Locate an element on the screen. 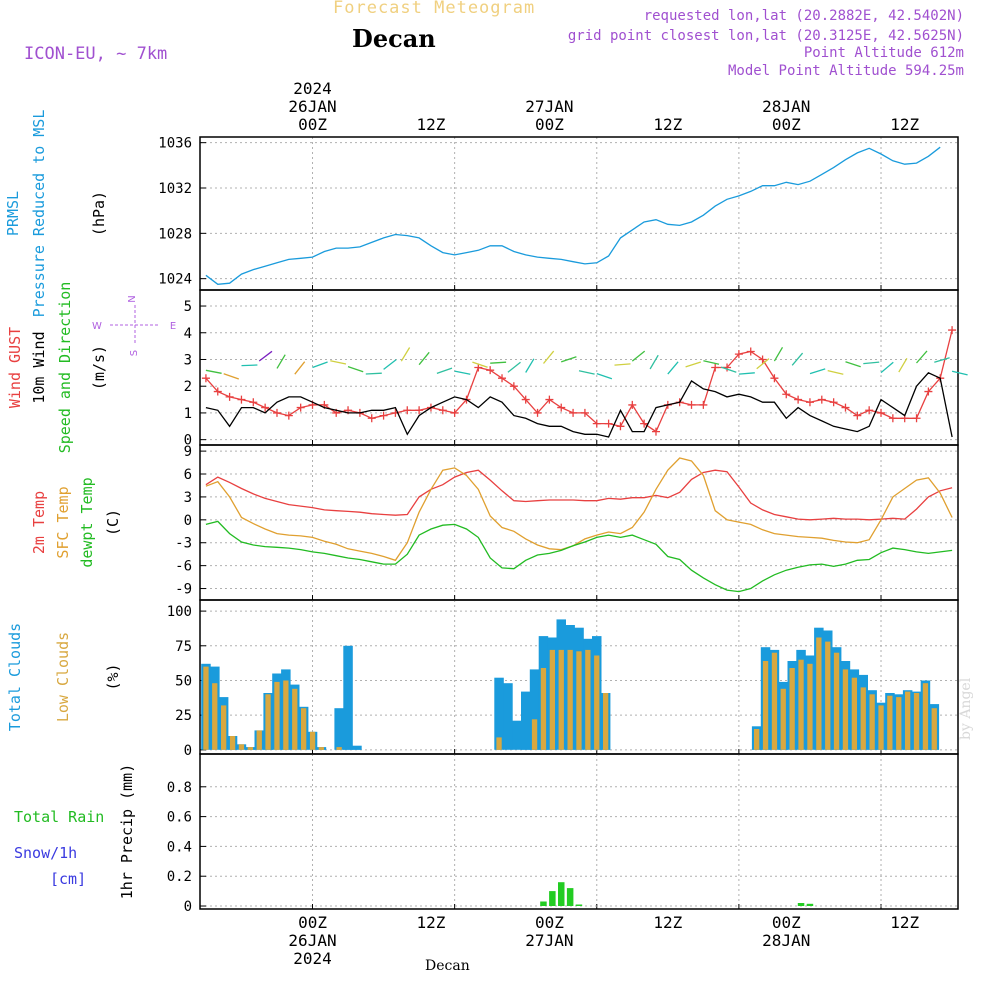  x-bottom-tick-label: 2024 is located at coordinates (312, 958).